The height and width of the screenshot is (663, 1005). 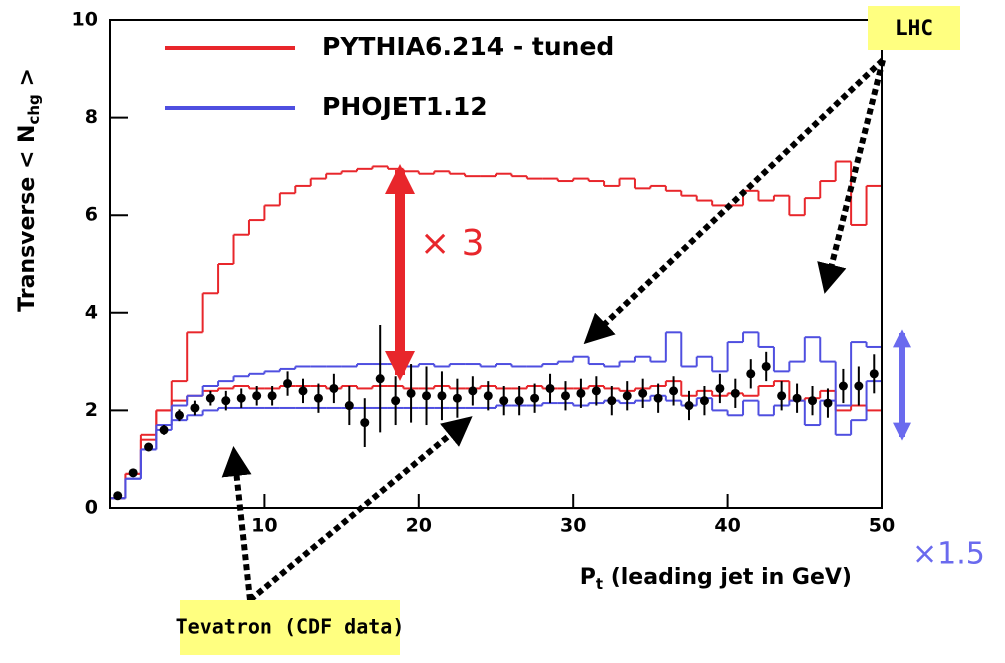 I want to click on x-tick-label: 40, so click(x=727, y=526).